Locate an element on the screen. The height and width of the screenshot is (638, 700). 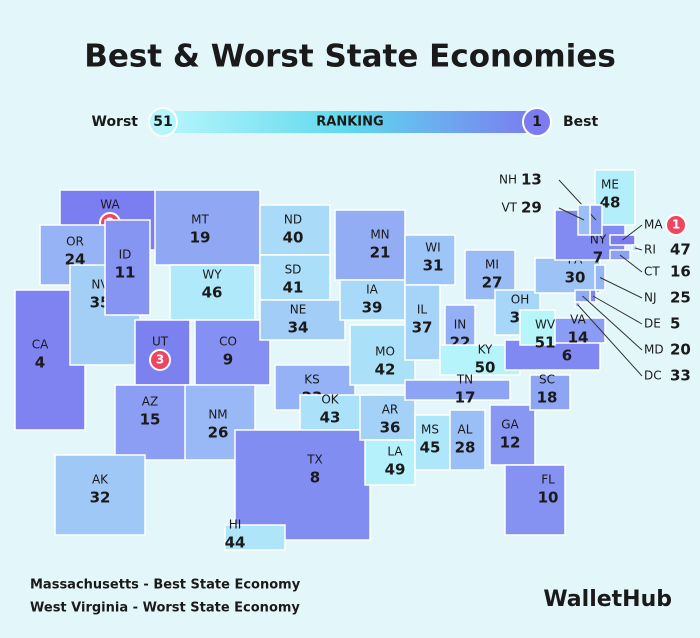
state-rank: 15 is located at coordinates (150, 420).